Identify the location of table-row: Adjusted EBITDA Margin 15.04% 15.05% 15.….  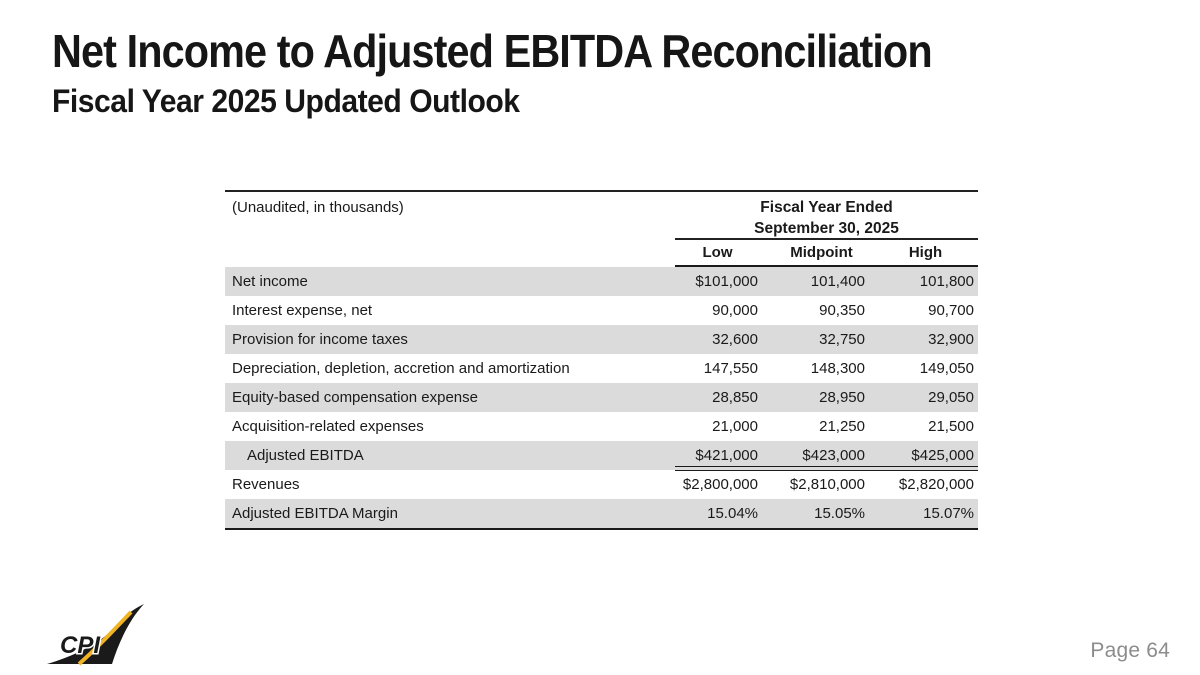
(601, 513).